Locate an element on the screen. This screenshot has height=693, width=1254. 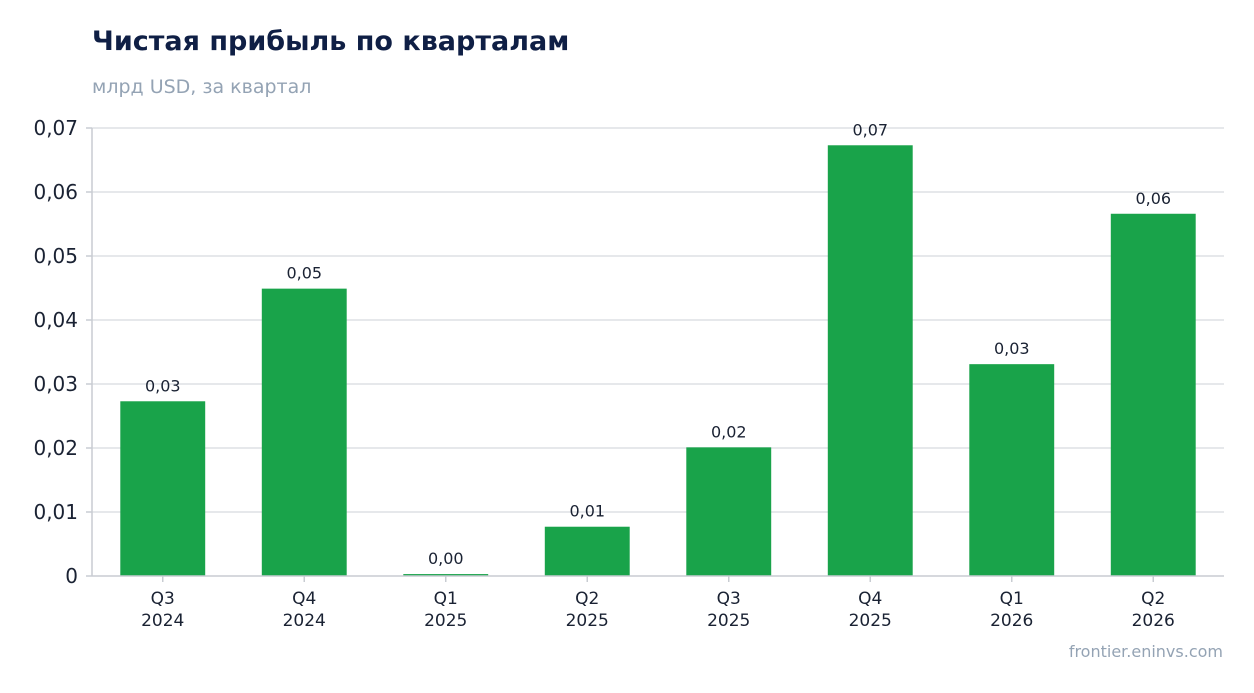
y-tick-label: 0 is located at coordinates (71, 576).